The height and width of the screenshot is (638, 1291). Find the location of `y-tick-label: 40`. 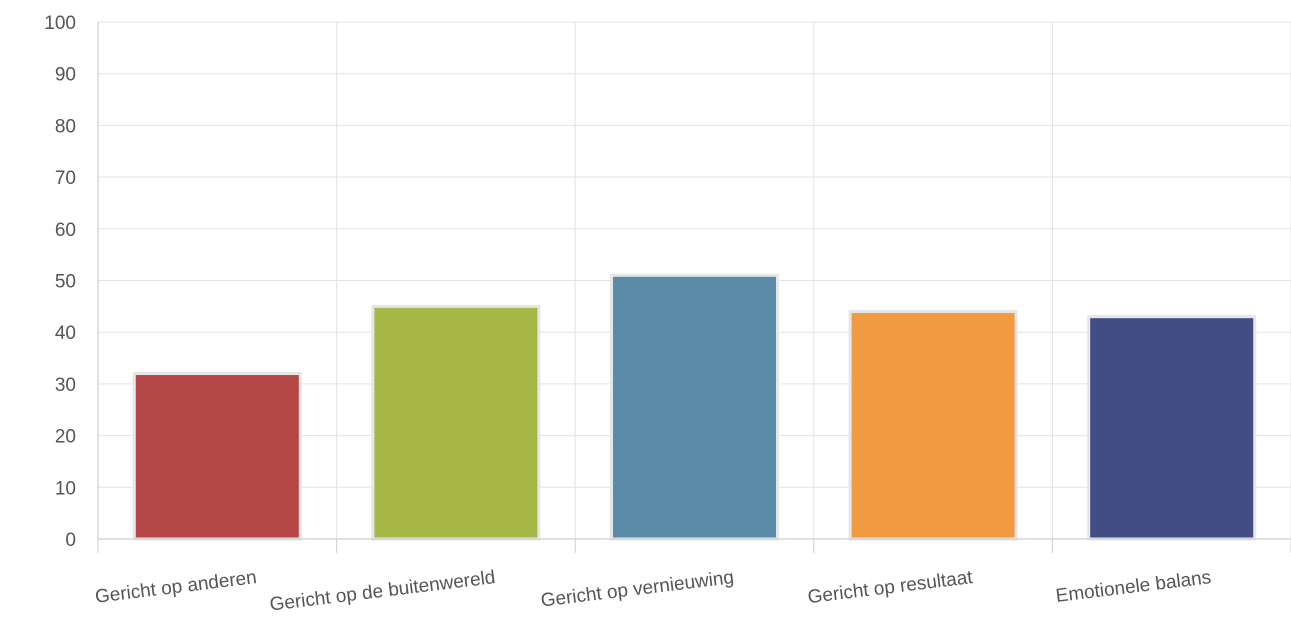

y-tick-label: 40 is located at coordinates (65, 333).